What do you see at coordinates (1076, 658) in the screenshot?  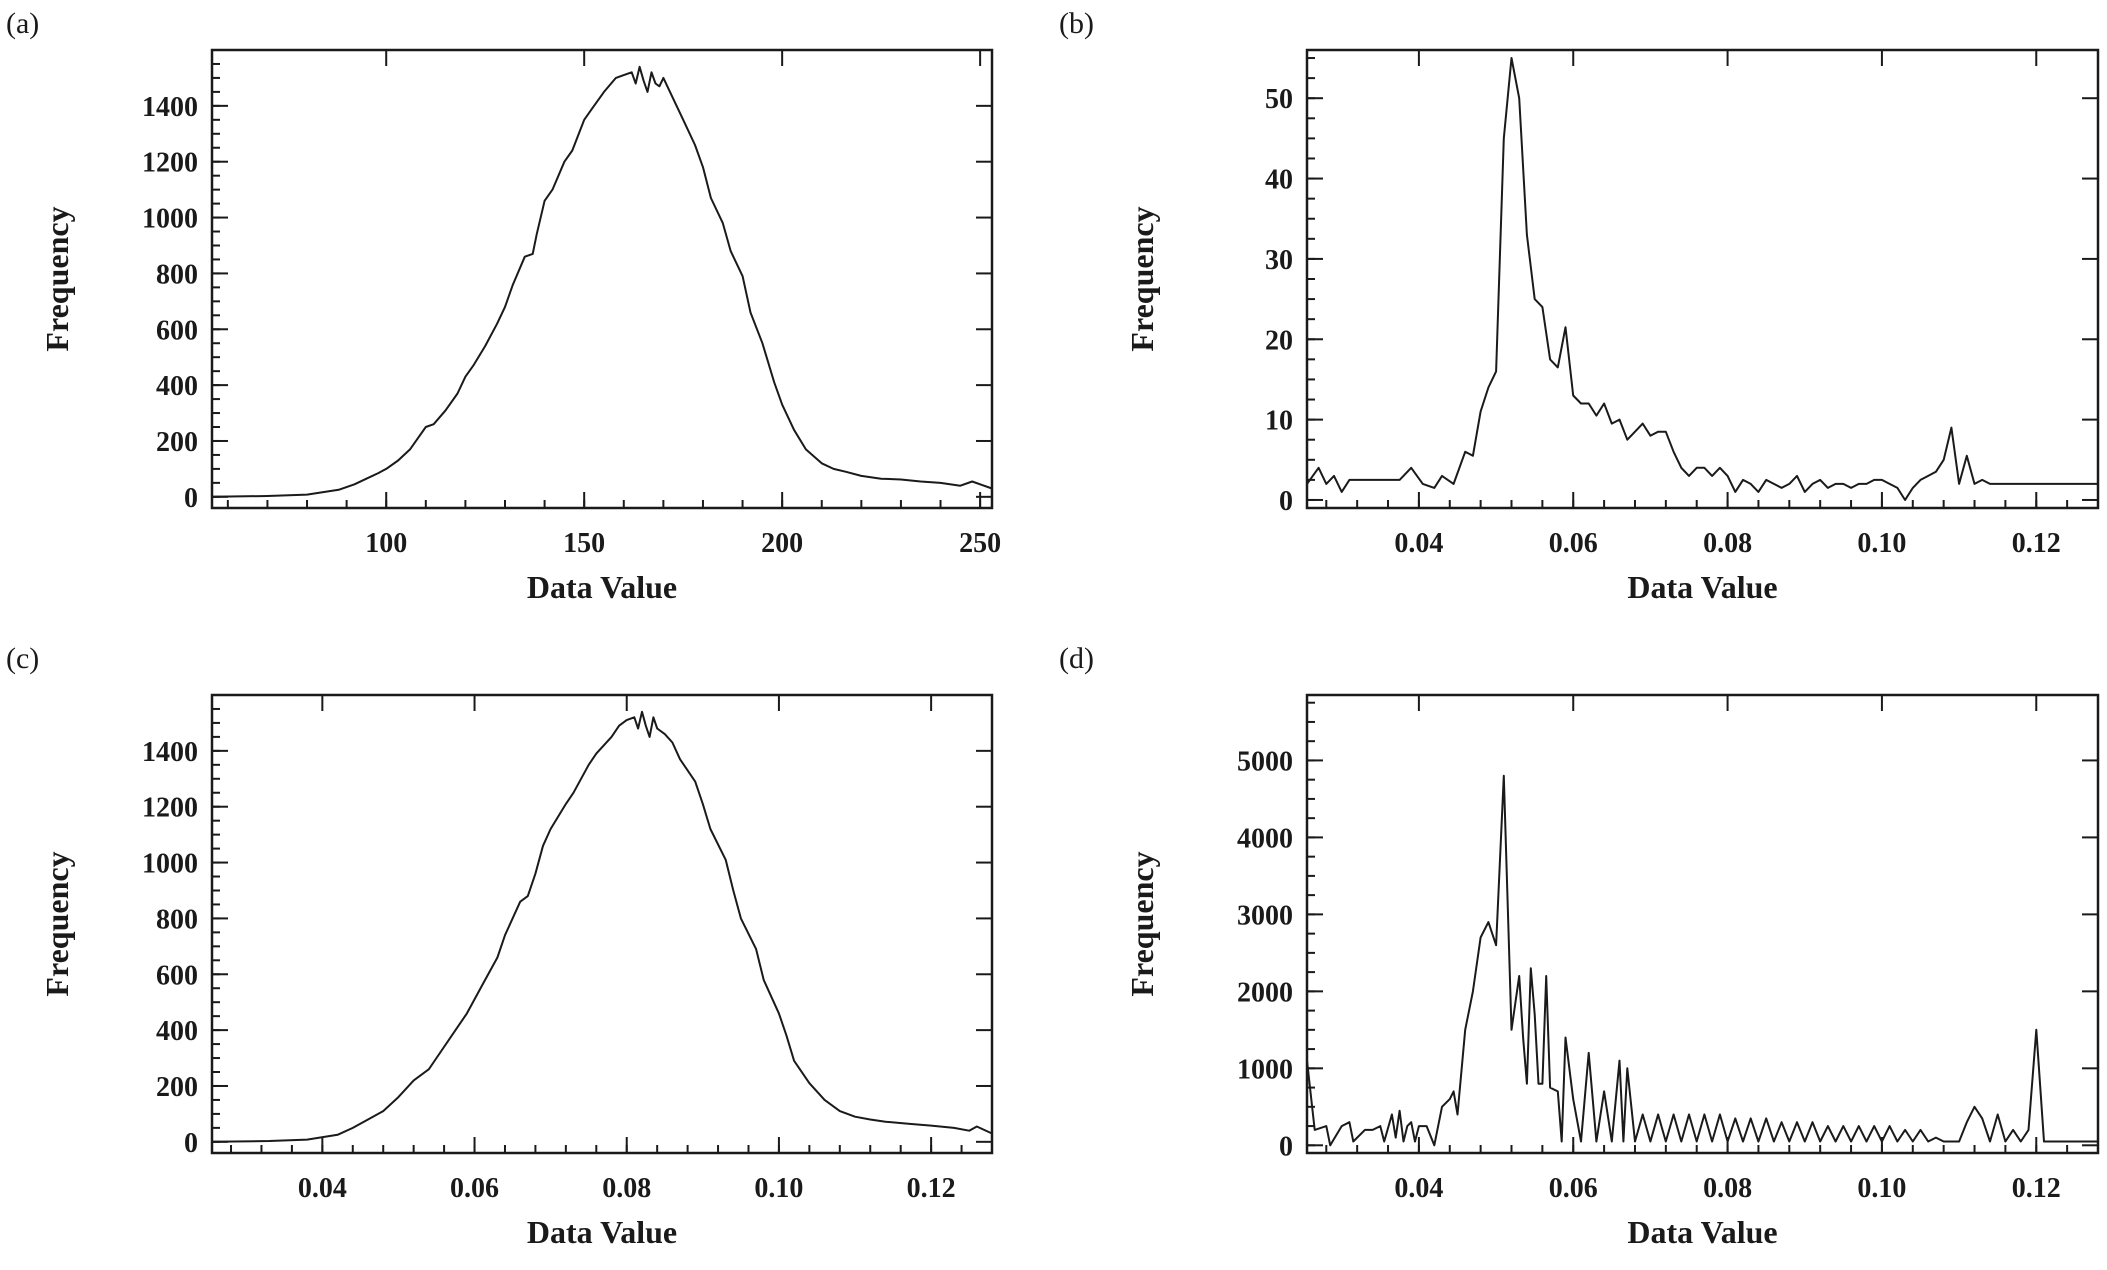 I see `panel-label-d: (d)` at bounding box center [1076, 658].